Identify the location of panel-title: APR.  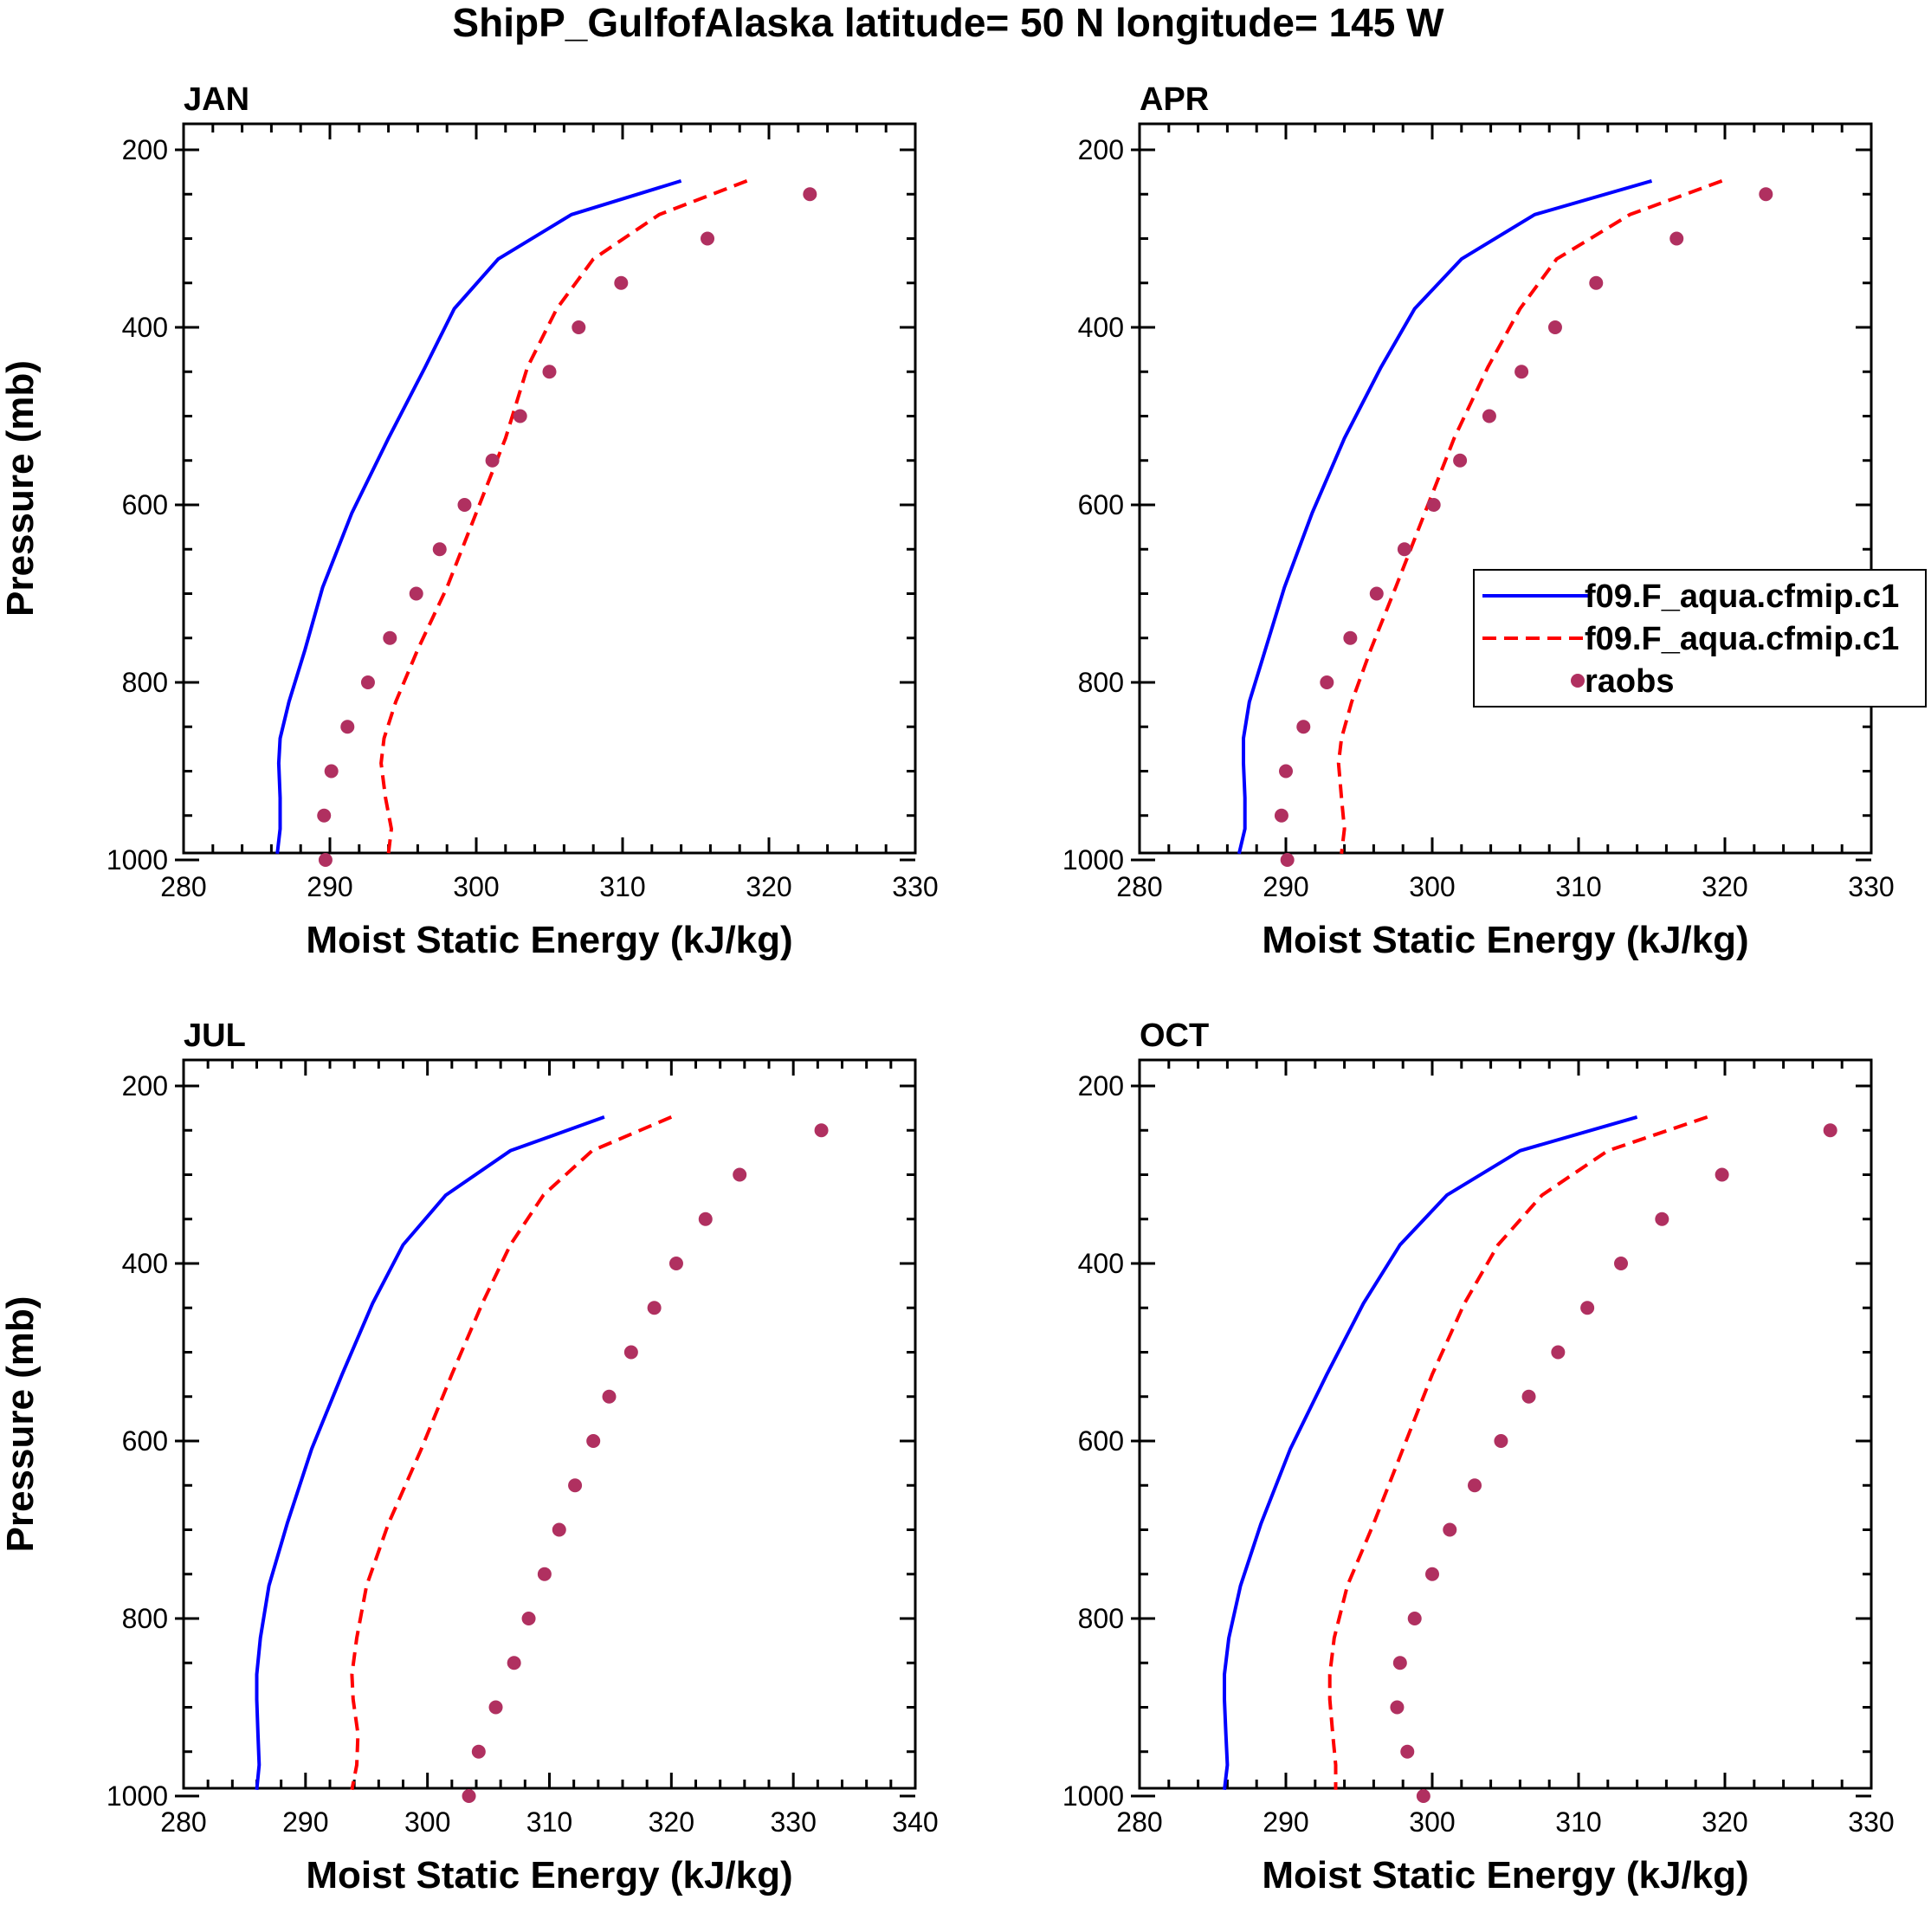
(1174, 99).